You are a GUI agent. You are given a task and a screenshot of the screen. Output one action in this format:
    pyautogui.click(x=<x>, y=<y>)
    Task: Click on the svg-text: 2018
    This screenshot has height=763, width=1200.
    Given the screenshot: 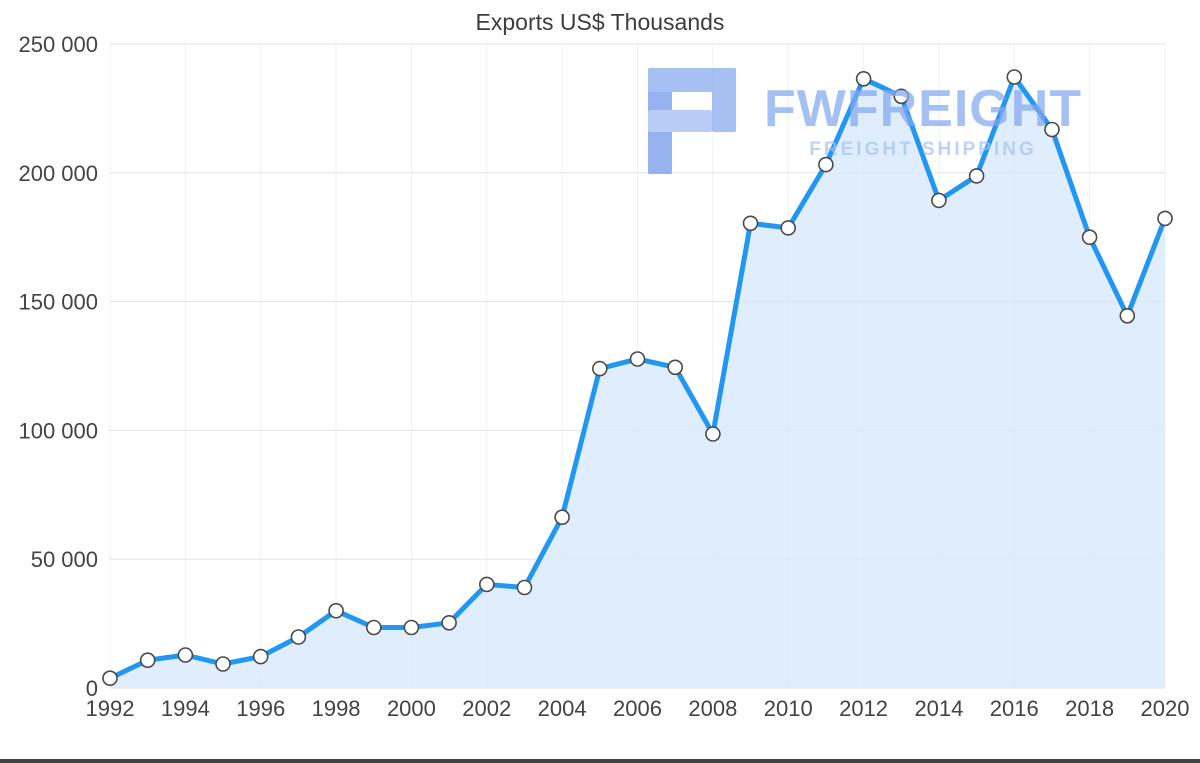 What is the action you would take?
    pyautogui.click(x=1089, y=708)
    